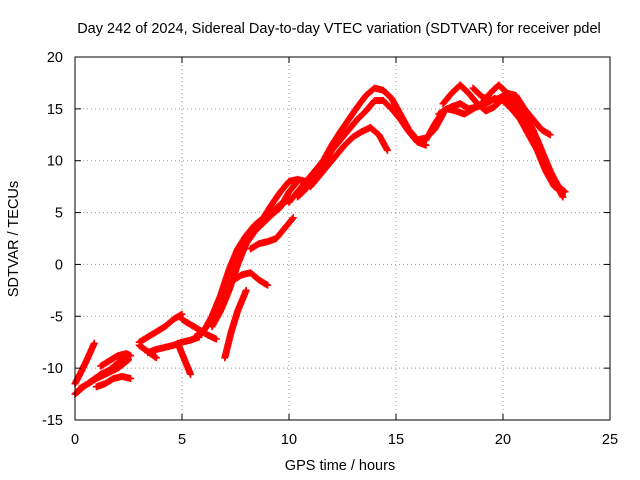  What do you see at coordinates (340, 466) in the screenshot?
I see `x-axis-label: GPS time / hours` at bounding box center [340, 466].